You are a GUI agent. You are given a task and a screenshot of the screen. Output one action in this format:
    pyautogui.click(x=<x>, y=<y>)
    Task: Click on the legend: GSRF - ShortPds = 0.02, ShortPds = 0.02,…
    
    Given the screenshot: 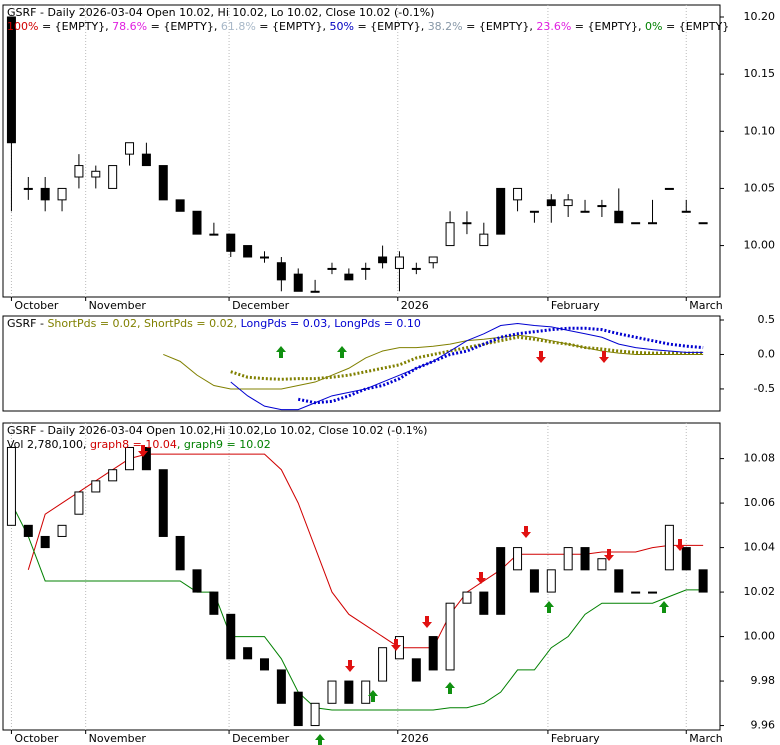 What is the action you would take?
    pyautogui.click(x=214, y=323)
    